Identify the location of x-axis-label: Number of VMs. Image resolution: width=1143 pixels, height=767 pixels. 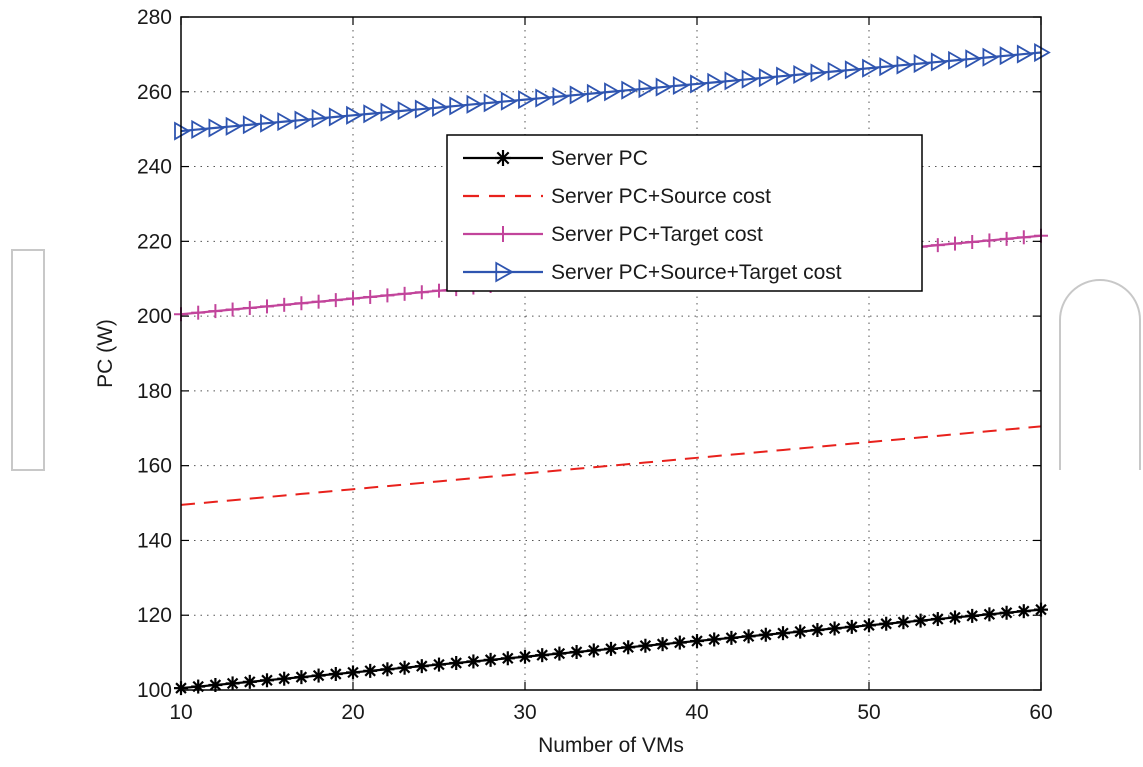
(611, 745).